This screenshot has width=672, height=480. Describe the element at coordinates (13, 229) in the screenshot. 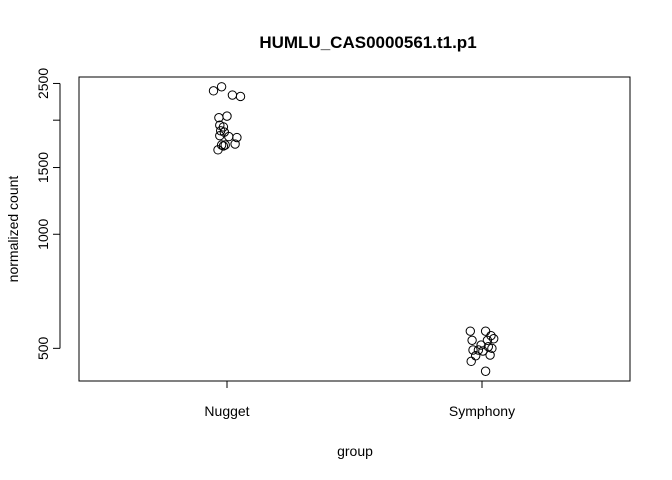

I see `y-axis-label: normalized count` at that location.